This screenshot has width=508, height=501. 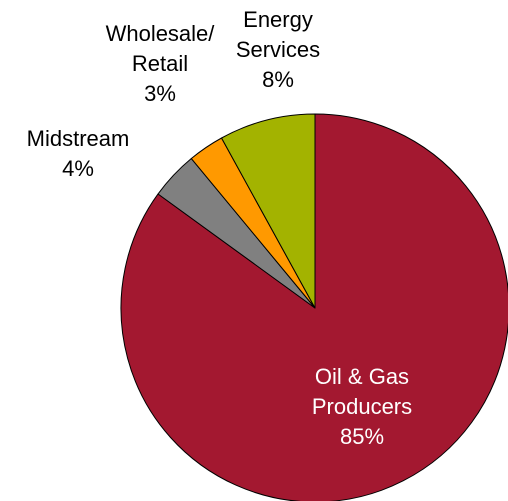 I want to click on slice-name-label: Producers, so click(x=362, y=406).